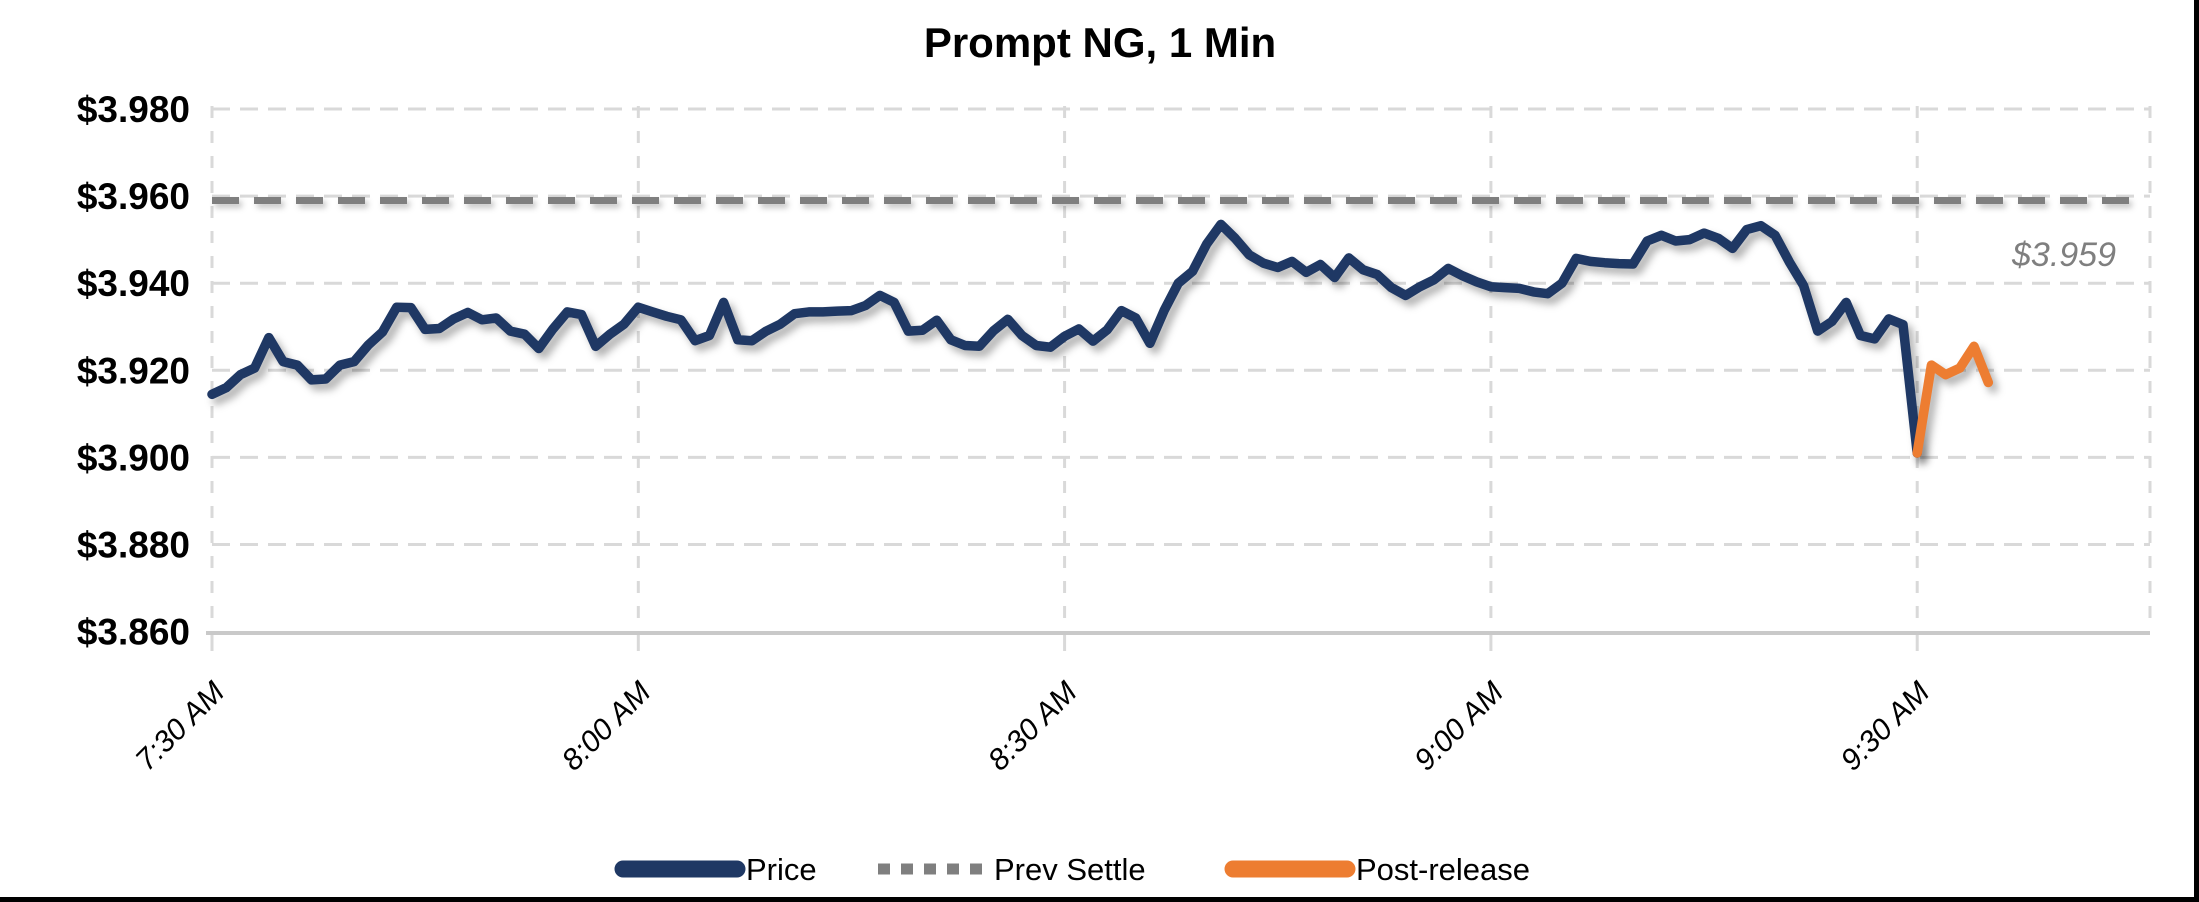  Describe the element at coordinates (133, 457) in the screenshot. I see `y-tick-label: $3.900` at that location.